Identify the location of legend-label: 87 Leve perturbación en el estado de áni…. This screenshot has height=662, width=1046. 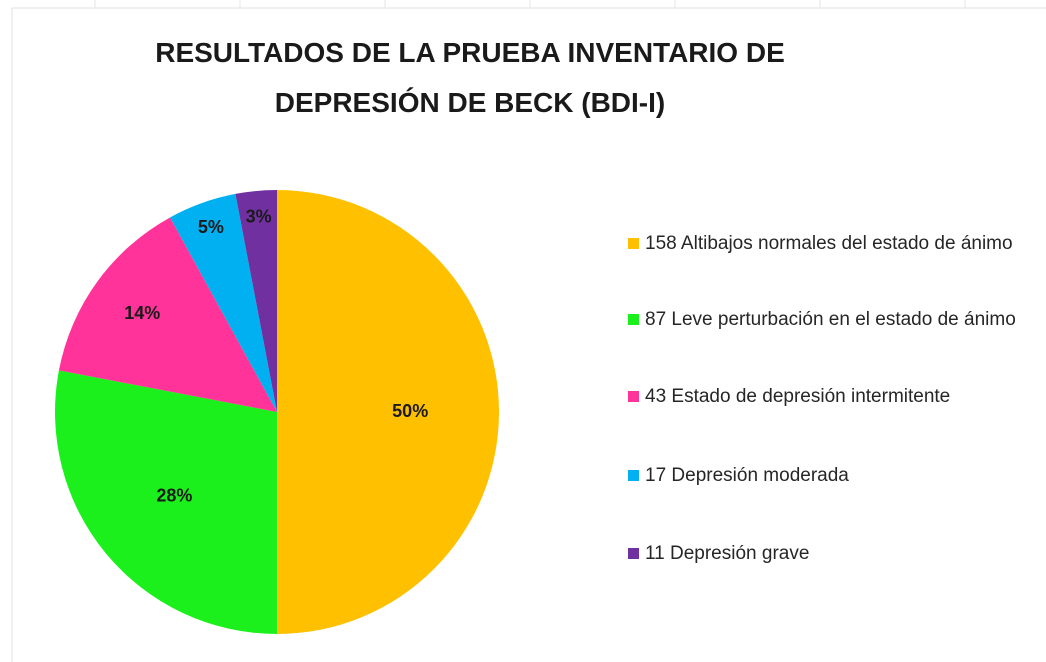
(830, 319).